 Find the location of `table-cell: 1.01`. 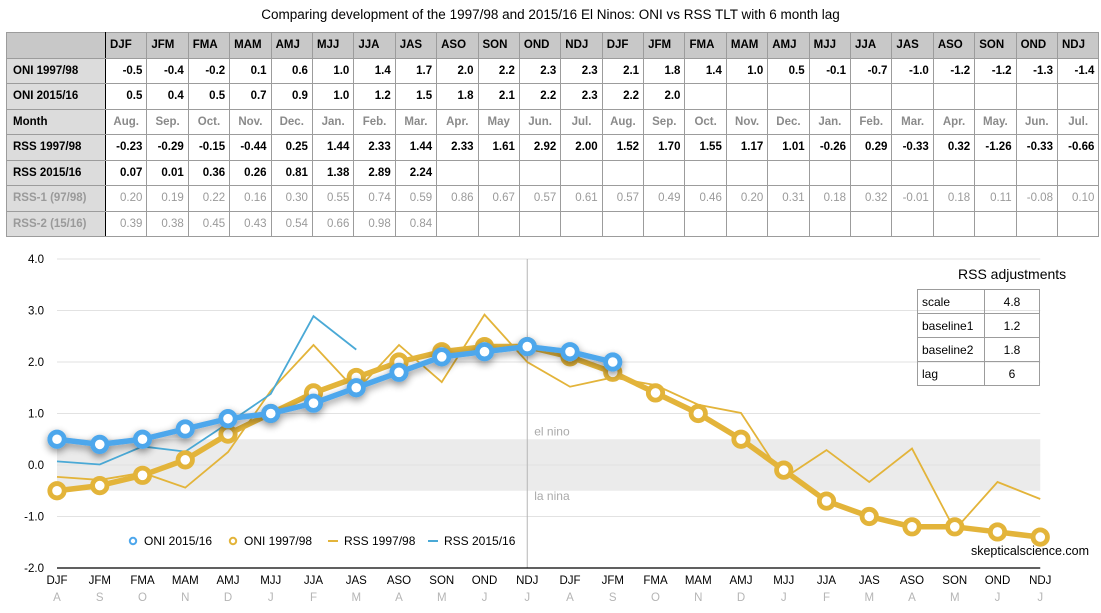

table-cell: 1.01 is located at coordinates (788, 147).